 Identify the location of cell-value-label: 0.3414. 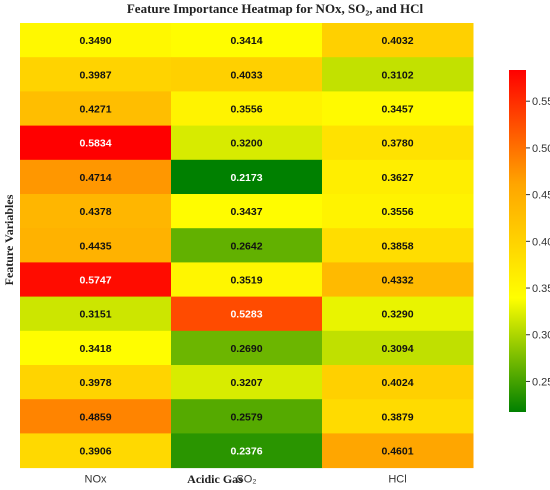
(246, 41).